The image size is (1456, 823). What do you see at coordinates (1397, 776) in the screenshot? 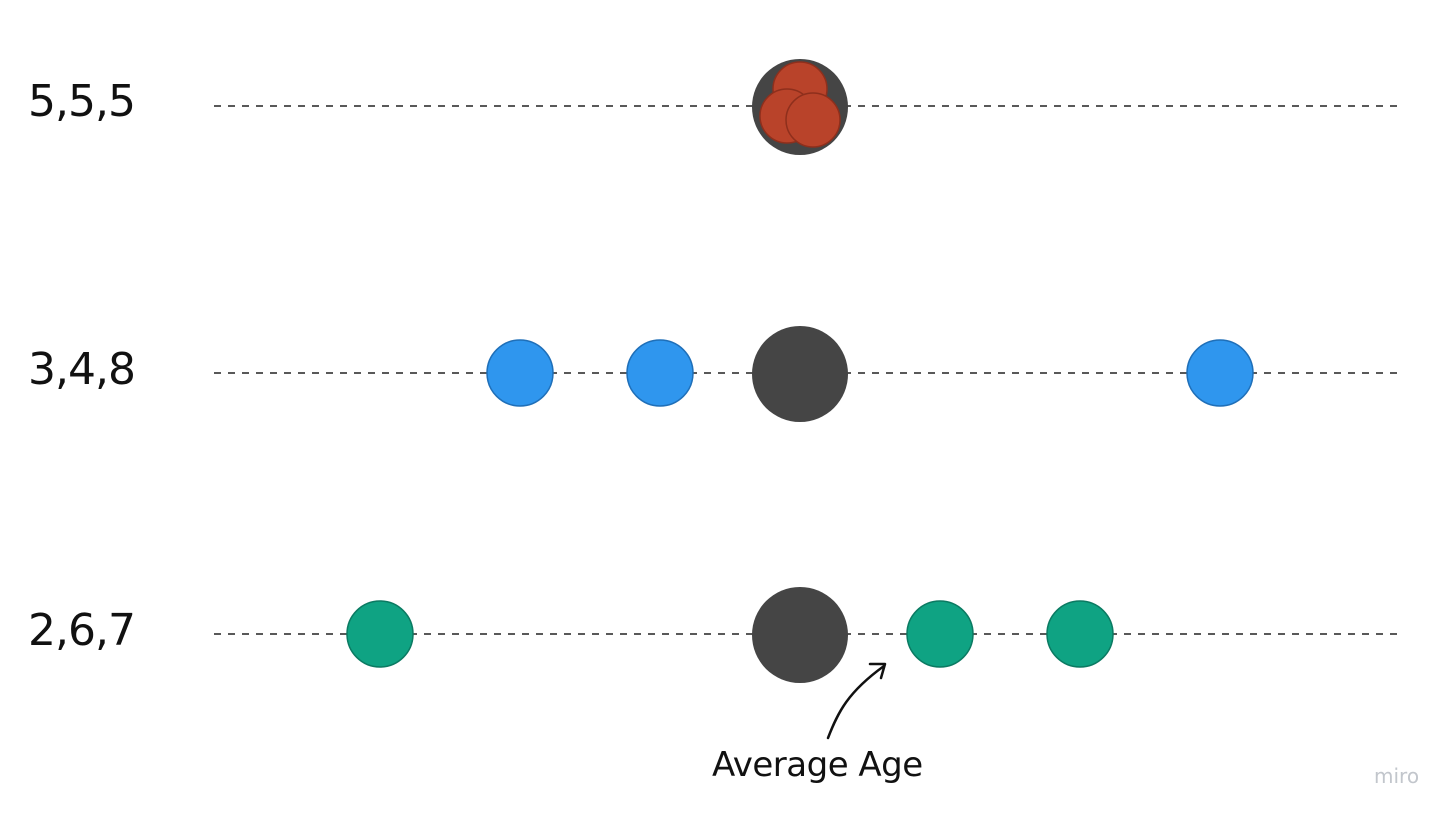
I see `miro-watermark: miro` at bounding box center [1397, 776].